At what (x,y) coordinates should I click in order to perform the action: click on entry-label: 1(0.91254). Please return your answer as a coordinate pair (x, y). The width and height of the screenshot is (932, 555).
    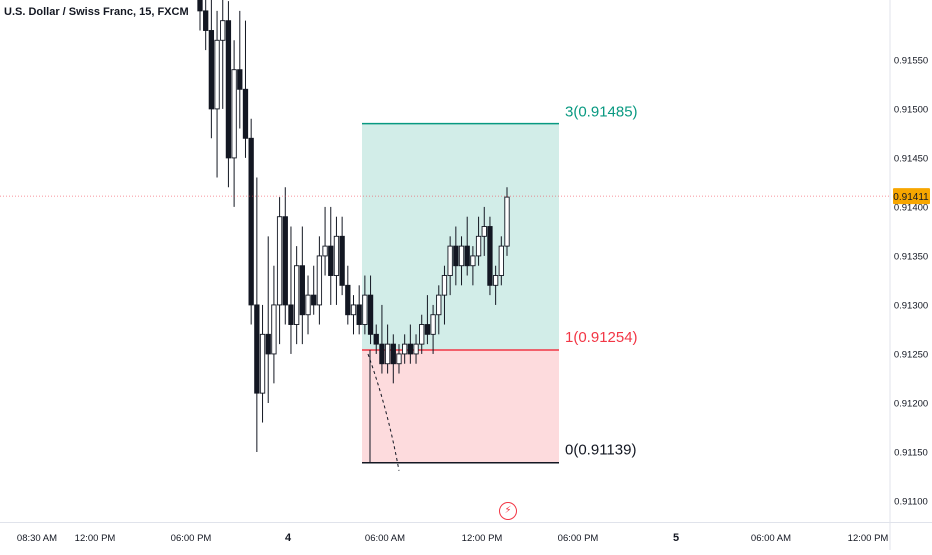
    Looking at the image, I should click on (601, 337).